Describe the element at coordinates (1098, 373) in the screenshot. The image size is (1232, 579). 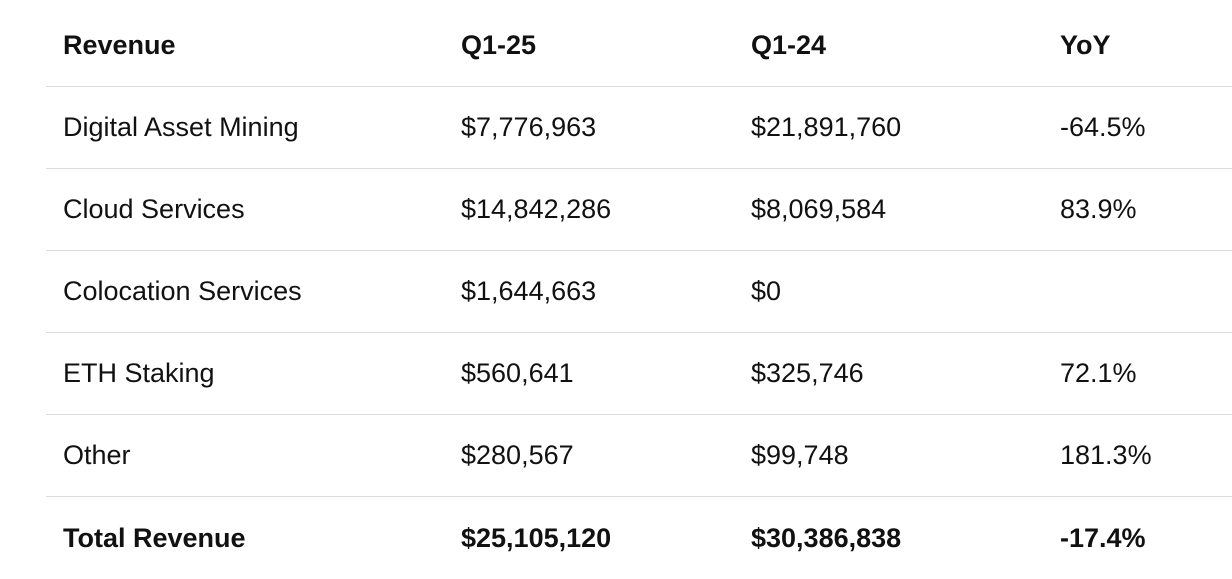
I see `row-yoy-value: 72.1%` at that location.